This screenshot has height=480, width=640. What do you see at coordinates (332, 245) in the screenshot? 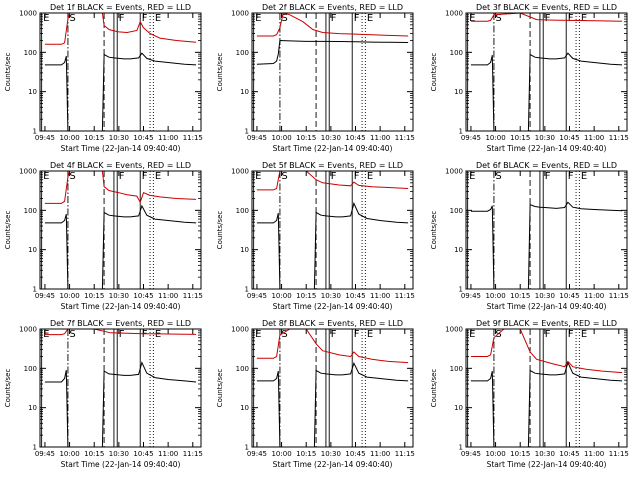
I see `panel-5-series-events` at bounding box center [332, 245].